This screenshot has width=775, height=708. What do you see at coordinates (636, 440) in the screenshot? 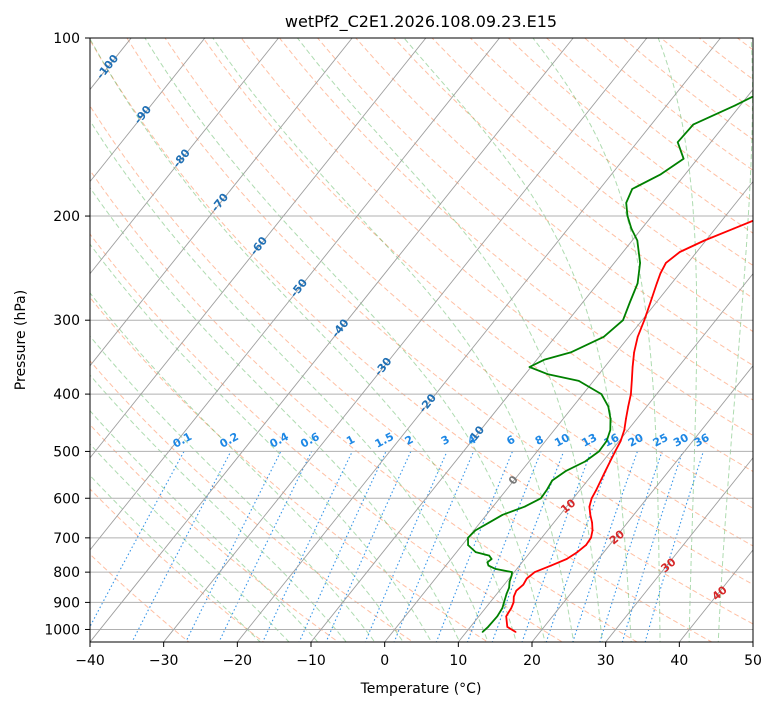
I see `mixing-ratio-label: 20` at bounding box center [636, 440].